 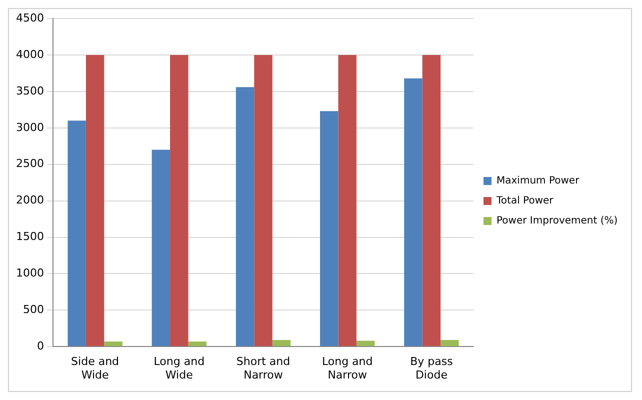 I want to click on legend-label: Total Power, so click(x=525, y=201).